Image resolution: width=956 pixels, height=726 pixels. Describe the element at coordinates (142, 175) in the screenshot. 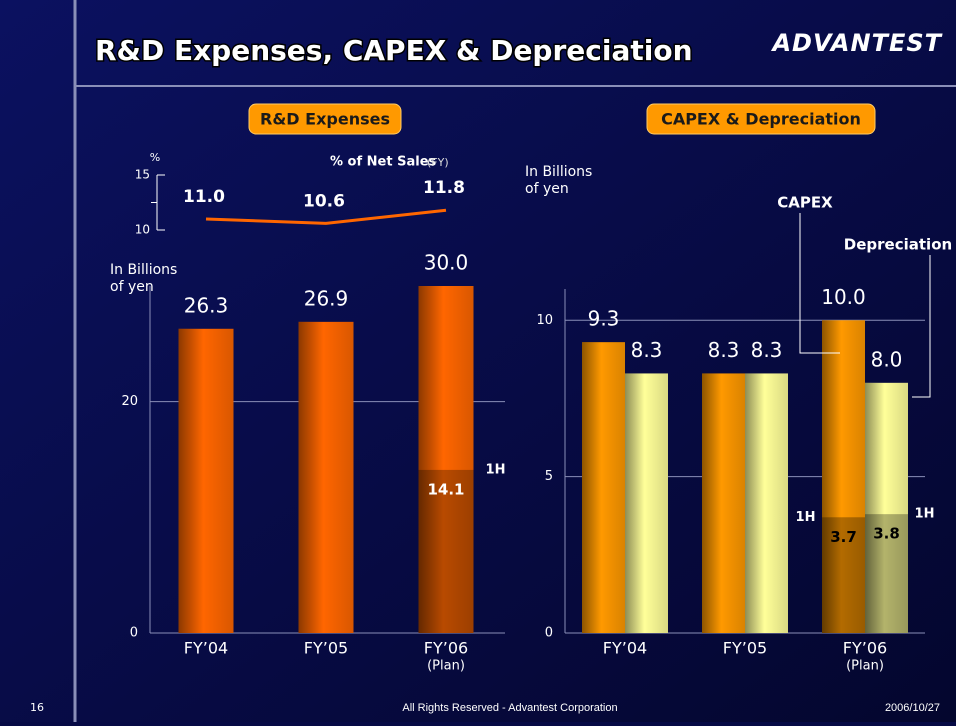

I see `y-tick-label: 15` at that location.